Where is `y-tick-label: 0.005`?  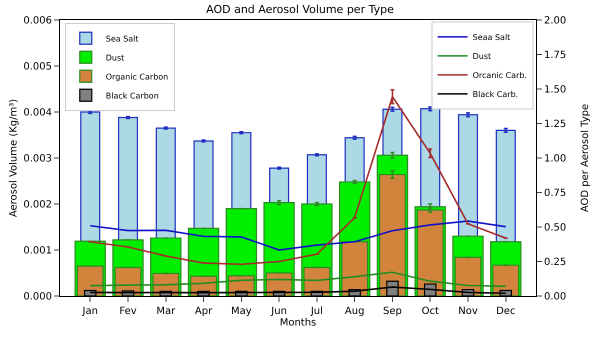 y-tick-label: 0.005 is located at coordinates (37, 67).